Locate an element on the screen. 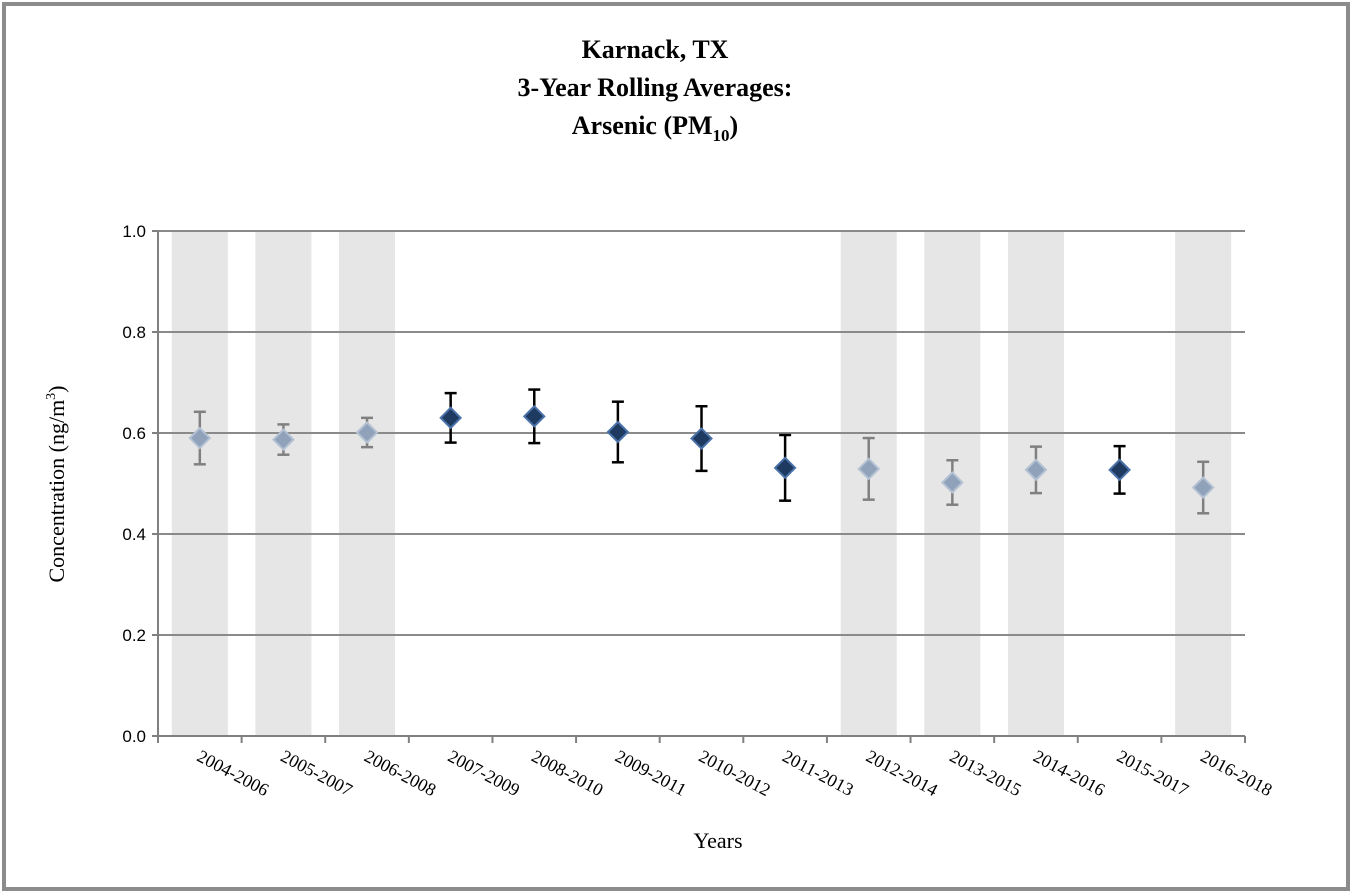 The width and height of the screenshot is (1353, 894). x-axis-label: Years is located at coordinates (717, 840).